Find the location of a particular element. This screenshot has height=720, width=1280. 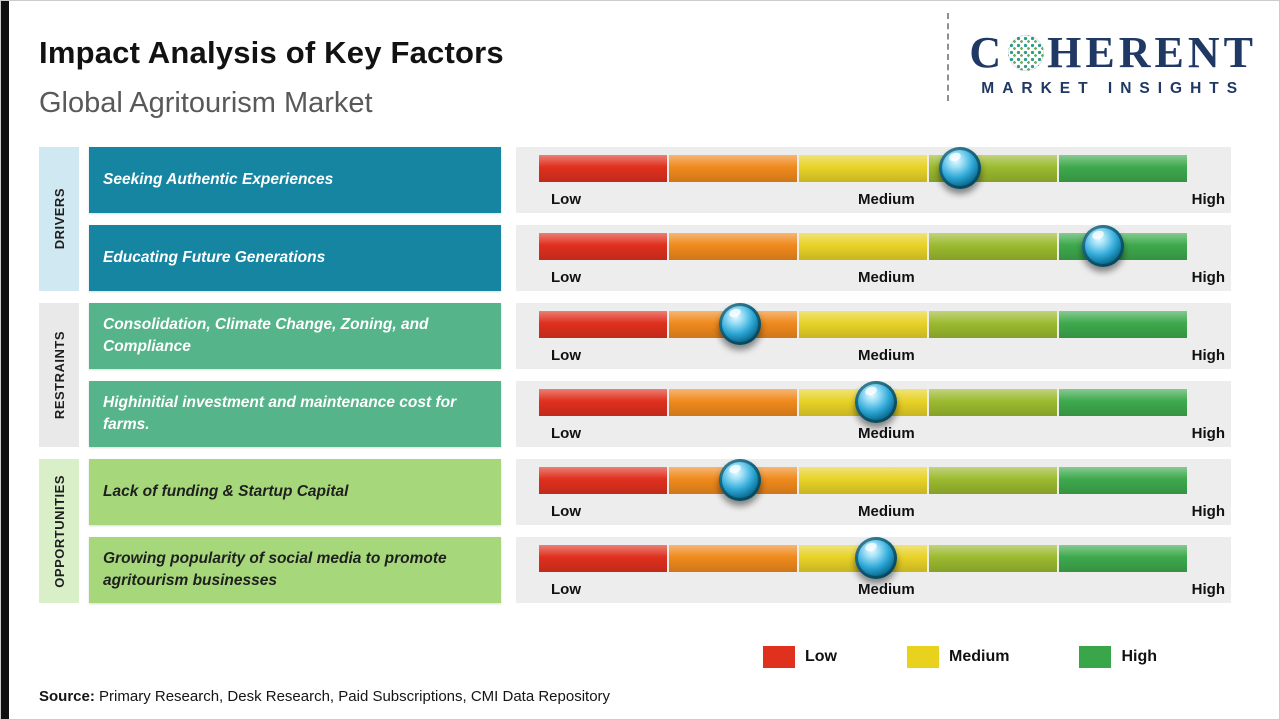

legend-item-high: High is located at coordinates (1118, 657).